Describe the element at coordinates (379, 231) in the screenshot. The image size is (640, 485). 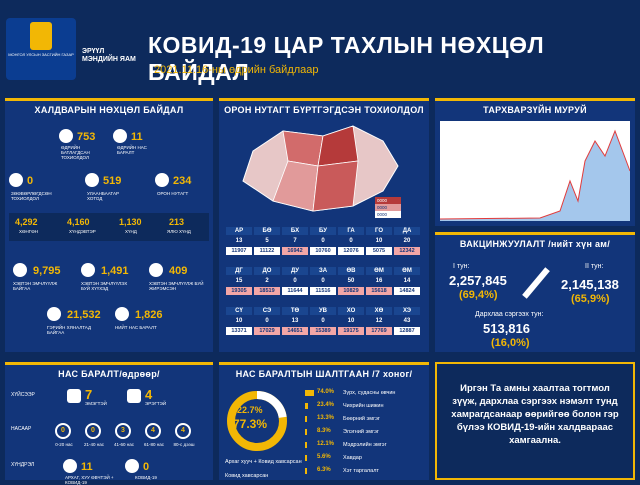
I see `province-code-cell: ГО` at that location.